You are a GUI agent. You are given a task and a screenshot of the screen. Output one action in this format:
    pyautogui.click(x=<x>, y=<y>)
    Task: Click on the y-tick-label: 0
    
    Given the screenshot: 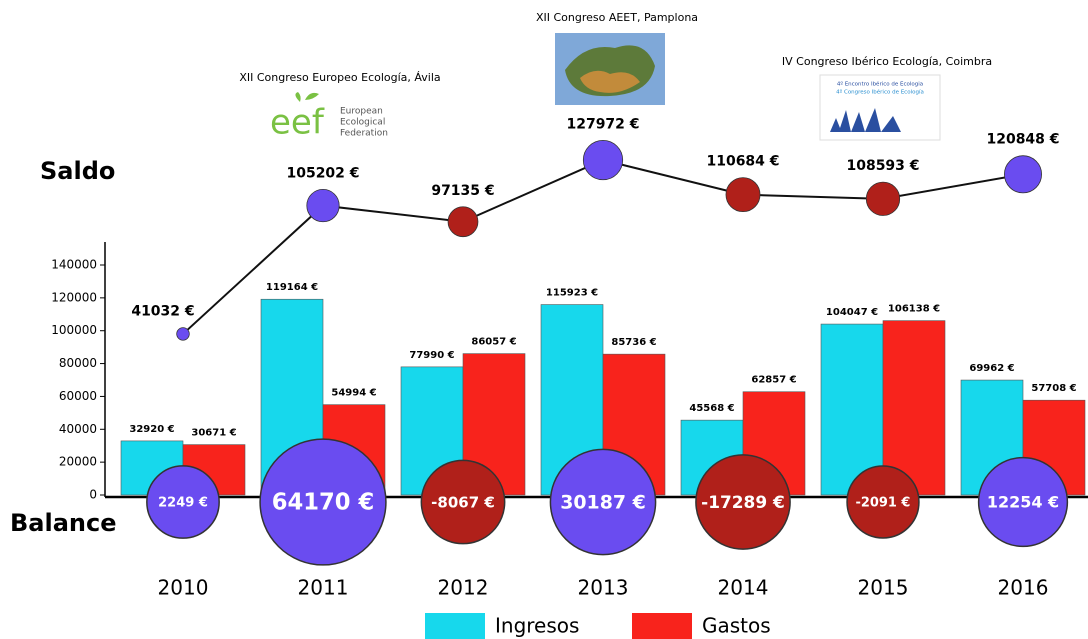 What is the action you would take?
    pyautogui.click(x=93, y=495)
    